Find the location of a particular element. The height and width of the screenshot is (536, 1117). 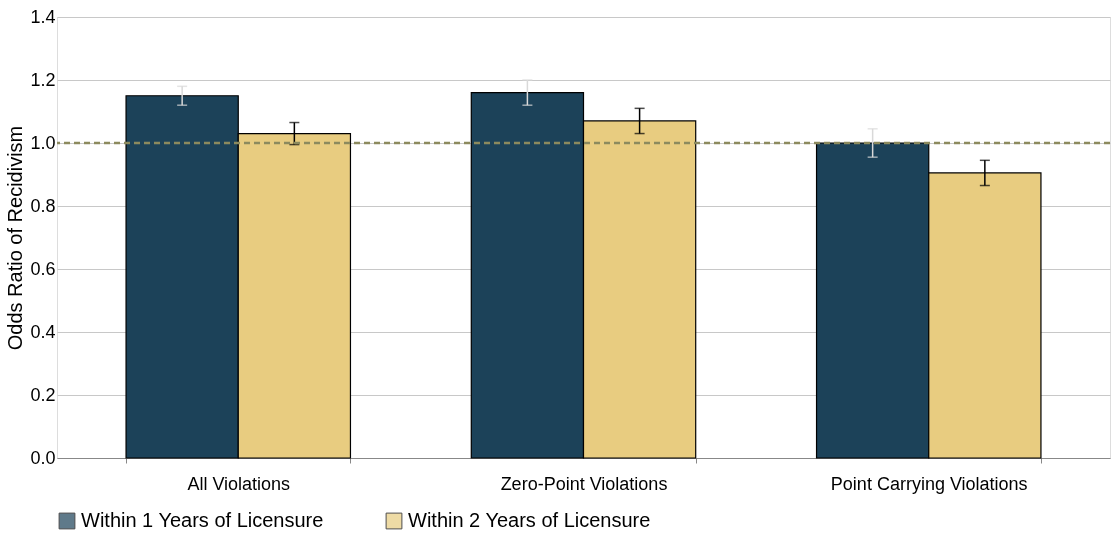

x-tick-label: Point Carrying Violations is located at coordinates (929, 483).